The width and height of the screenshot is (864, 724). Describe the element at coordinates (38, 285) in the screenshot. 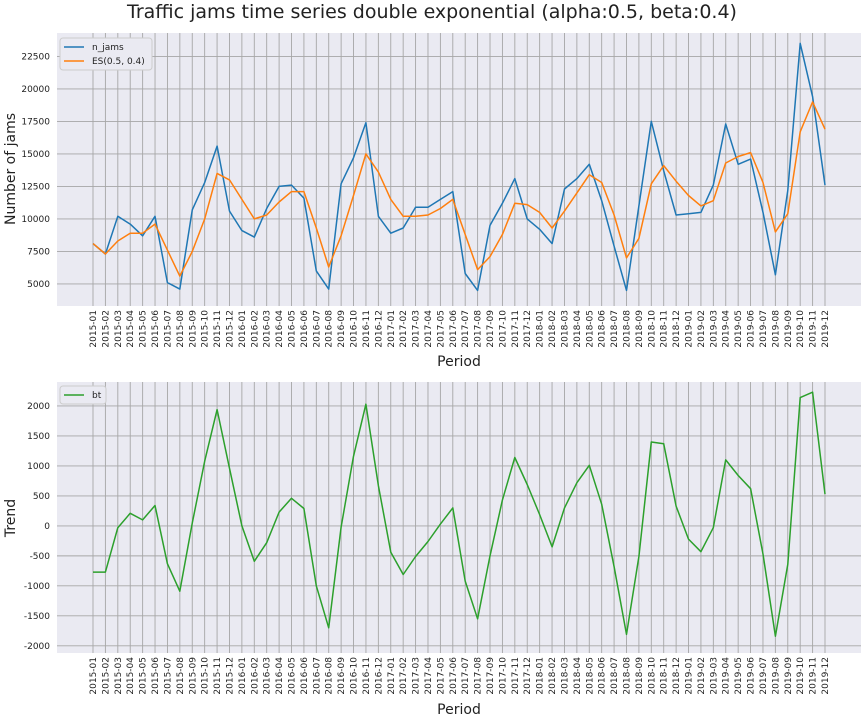

I see `jams-y-tick-label: 5000` at that location.